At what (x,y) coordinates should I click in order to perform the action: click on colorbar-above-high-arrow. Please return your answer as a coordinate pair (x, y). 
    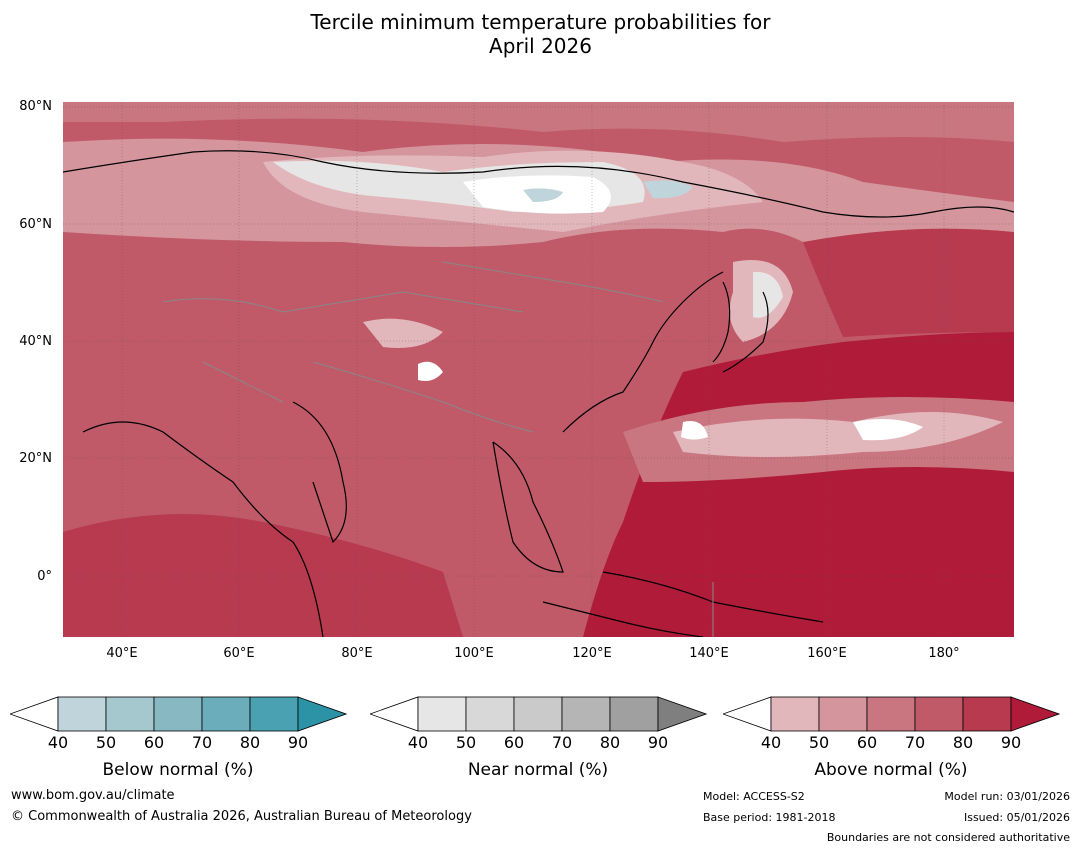
    Looking at the image, I should click on (1035, 714).